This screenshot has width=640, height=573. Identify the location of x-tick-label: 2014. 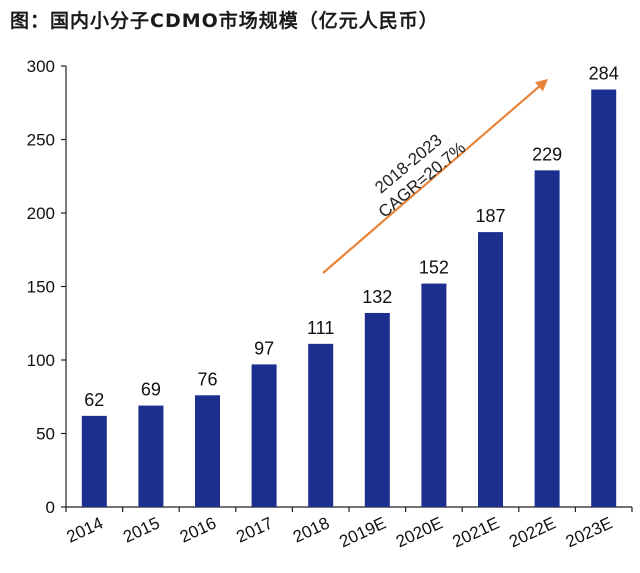
(85, 529).